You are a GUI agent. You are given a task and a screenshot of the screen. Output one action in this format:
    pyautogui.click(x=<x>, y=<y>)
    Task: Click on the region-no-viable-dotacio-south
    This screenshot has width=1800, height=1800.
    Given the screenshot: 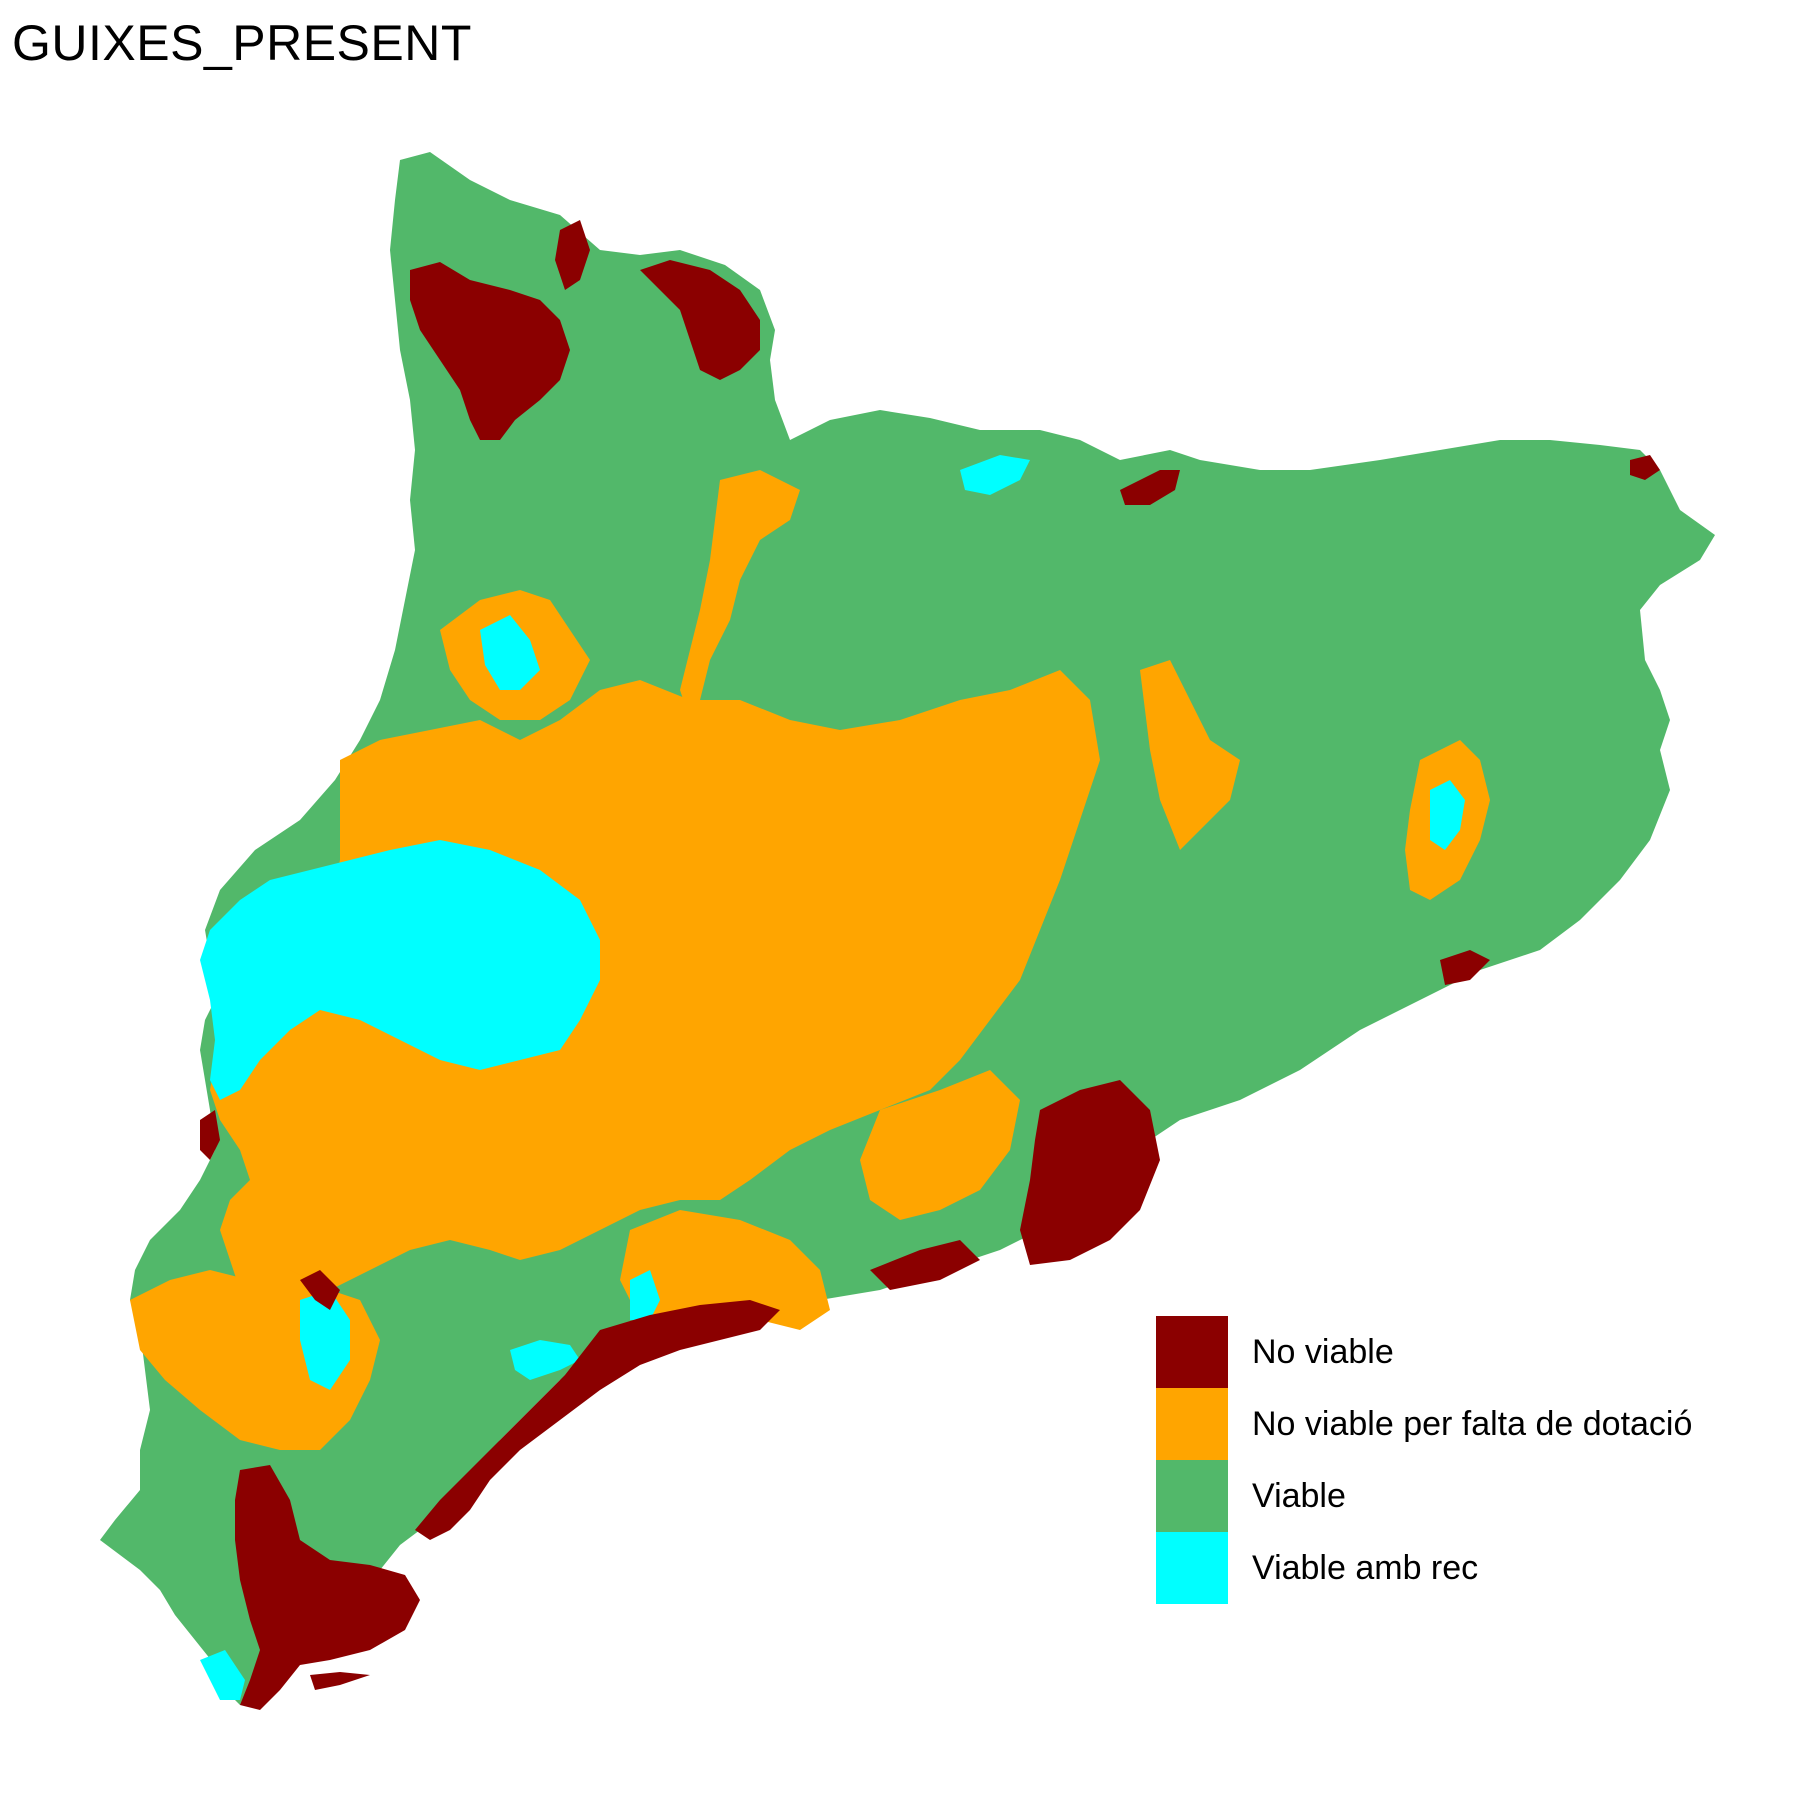 What is the action you would take?
    pyautogui.click(x=940, y=1145)
    